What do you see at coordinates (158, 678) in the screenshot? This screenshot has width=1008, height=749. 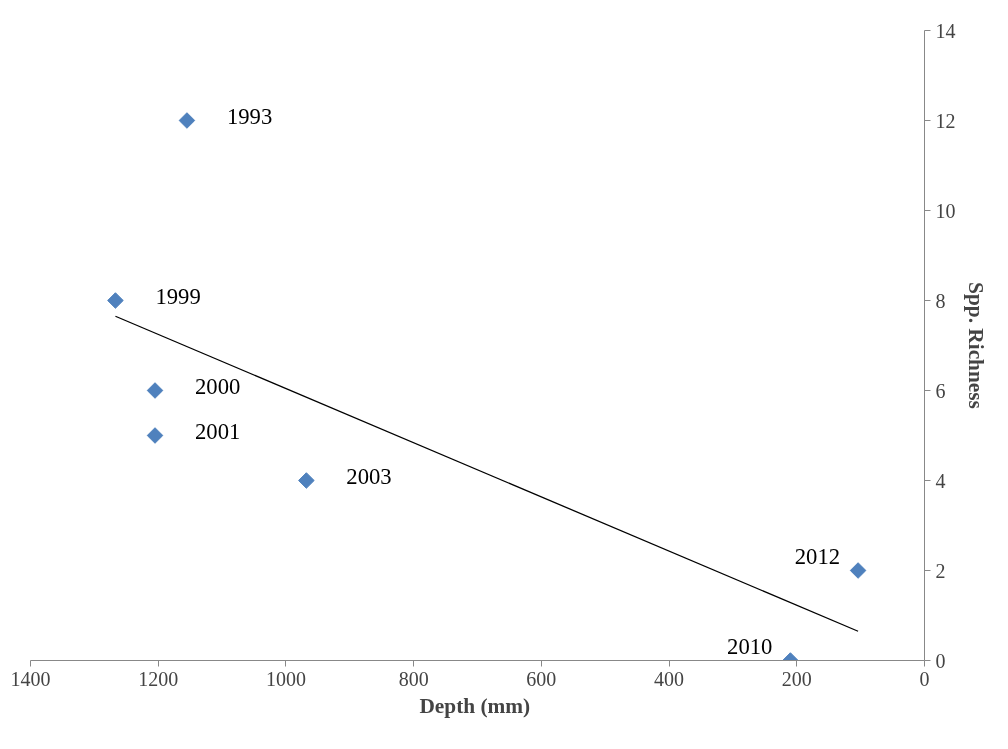 I see `x-tick-label: 1200` at bounding box center [158, 678].